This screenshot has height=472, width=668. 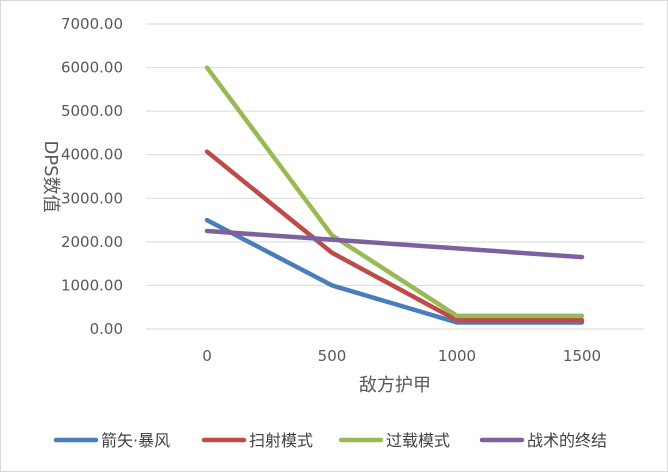 I want to click on legend: 箭矢·暴风 扫射模式 过载模式 战术的终结, so click(x=330, y=440).